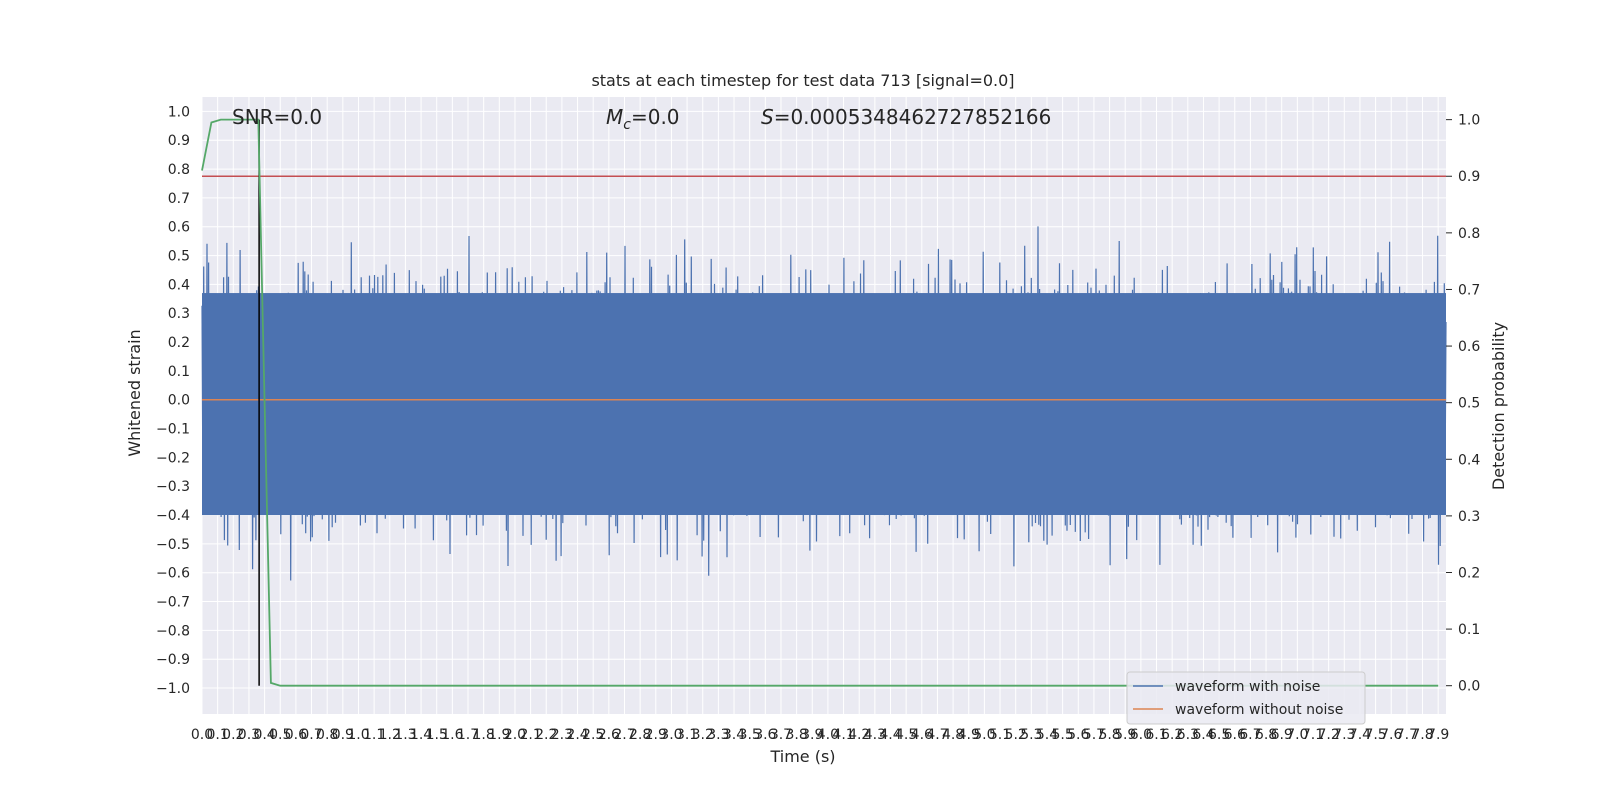  I want to click on x-tick-label: 1.4, so click(421, 735).